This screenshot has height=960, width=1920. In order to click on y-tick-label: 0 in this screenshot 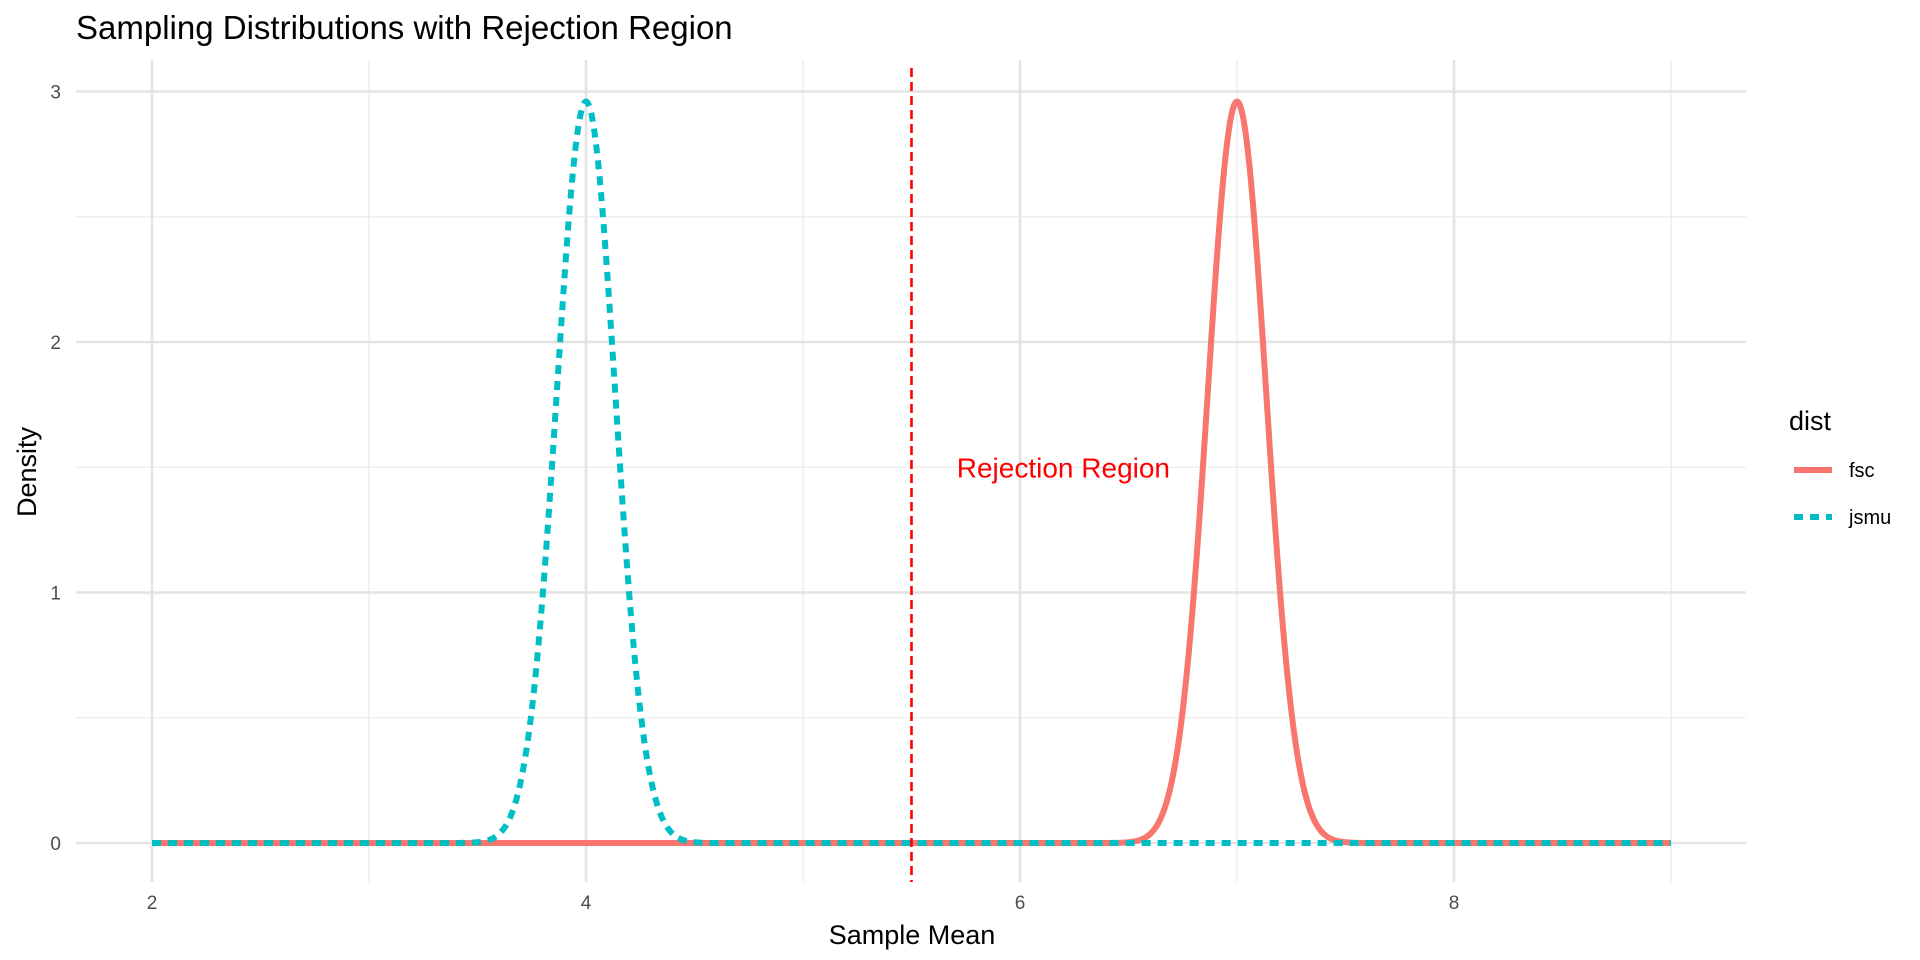, I will do `click(55, 844)`.